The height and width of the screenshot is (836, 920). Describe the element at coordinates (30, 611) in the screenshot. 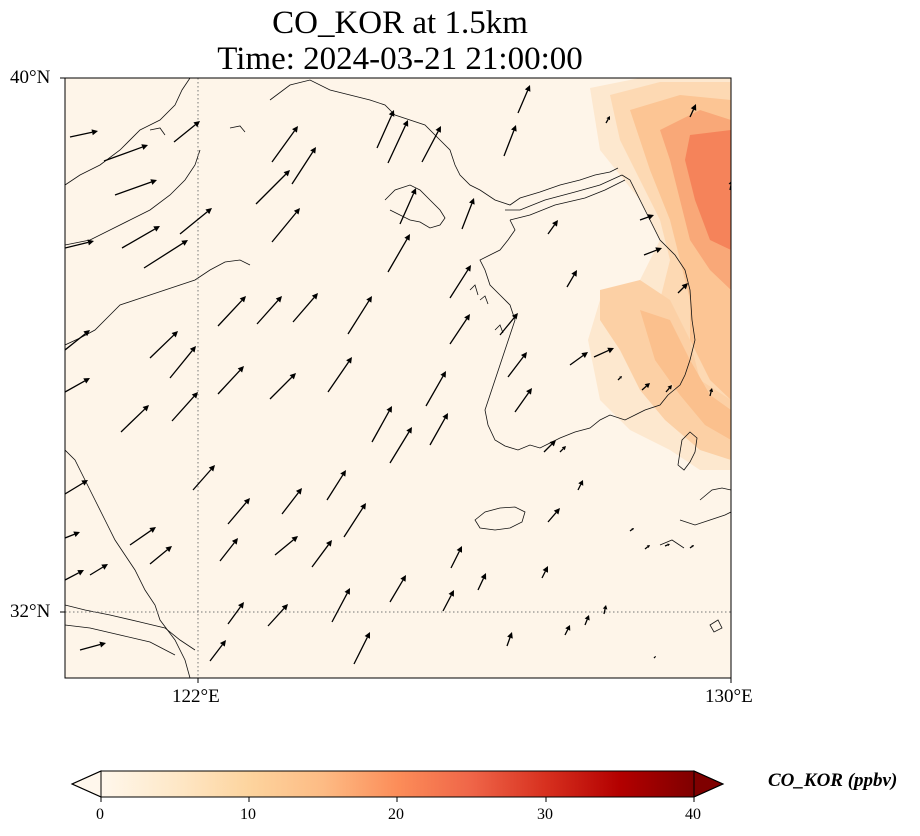

I see `lat-tick-label-bottom: 32°N` at that location.